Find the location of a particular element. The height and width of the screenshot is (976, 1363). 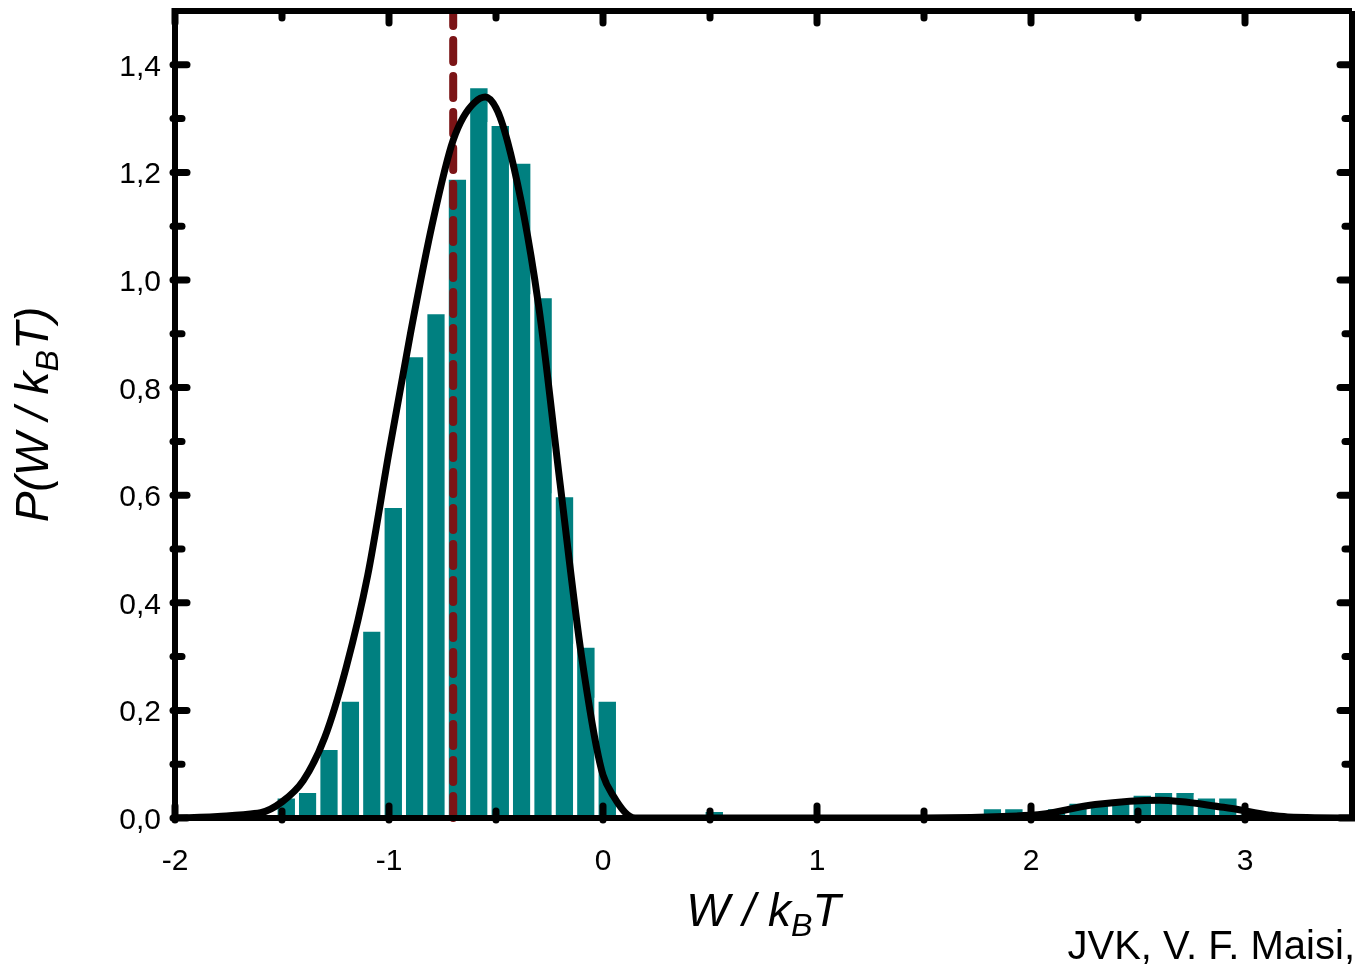

y-tick-label: 1,2 is located at coordinates (140, 173).